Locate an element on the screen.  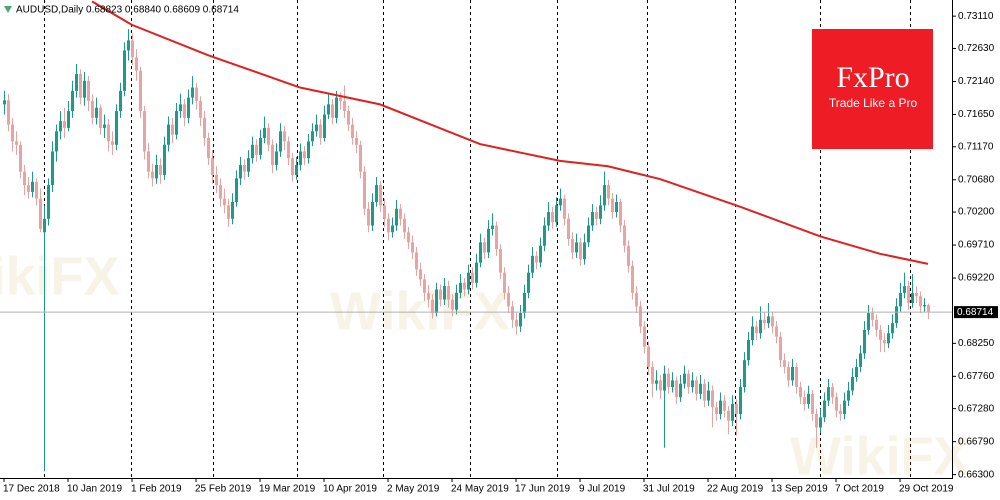
x-tick-label: 17 Jun 2019 is located at coordinates (542, 489).